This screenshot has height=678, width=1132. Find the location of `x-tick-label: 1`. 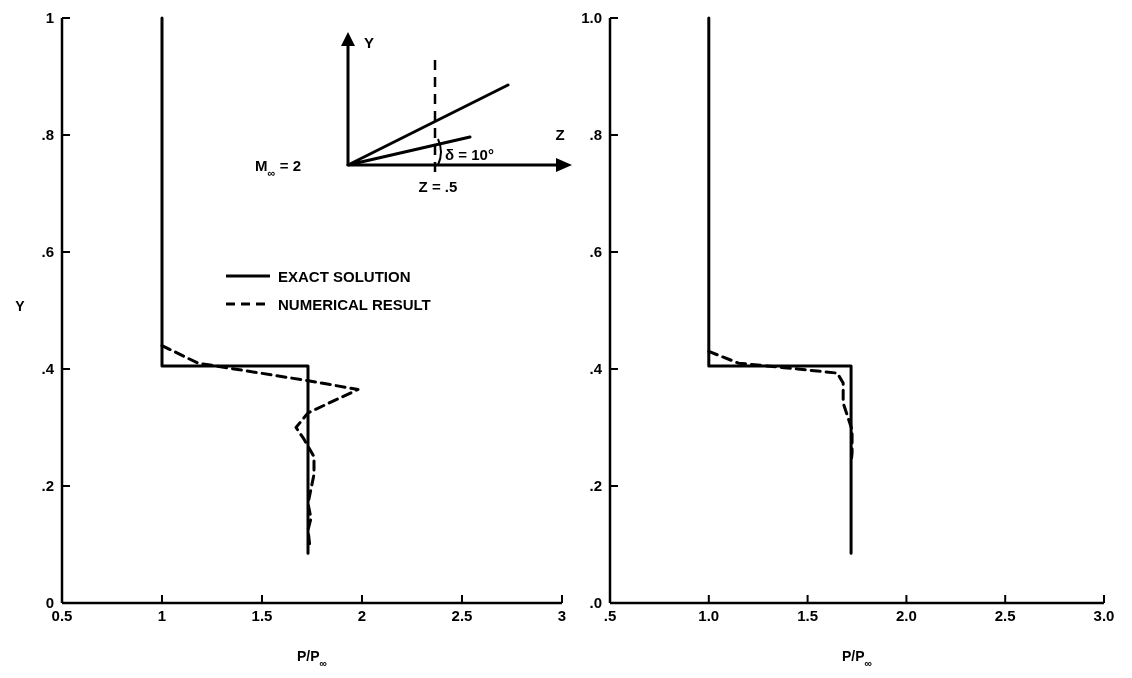

x-tick-label: 1 is located at coordinates (162, 615).